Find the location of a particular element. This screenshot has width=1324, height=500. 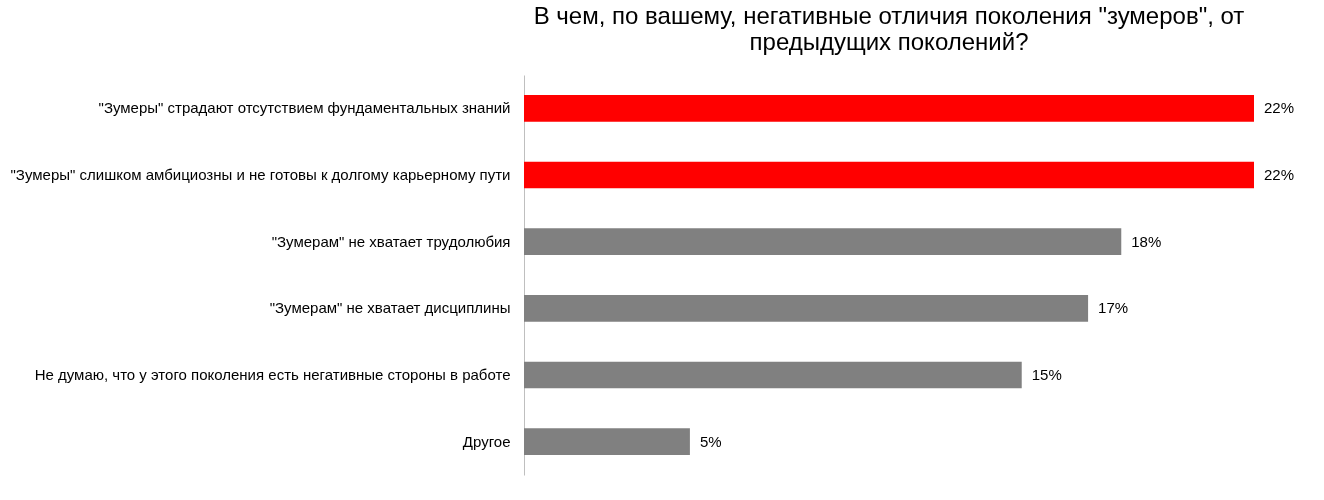

data-label: 18% is located at coordinates (1146, 241).